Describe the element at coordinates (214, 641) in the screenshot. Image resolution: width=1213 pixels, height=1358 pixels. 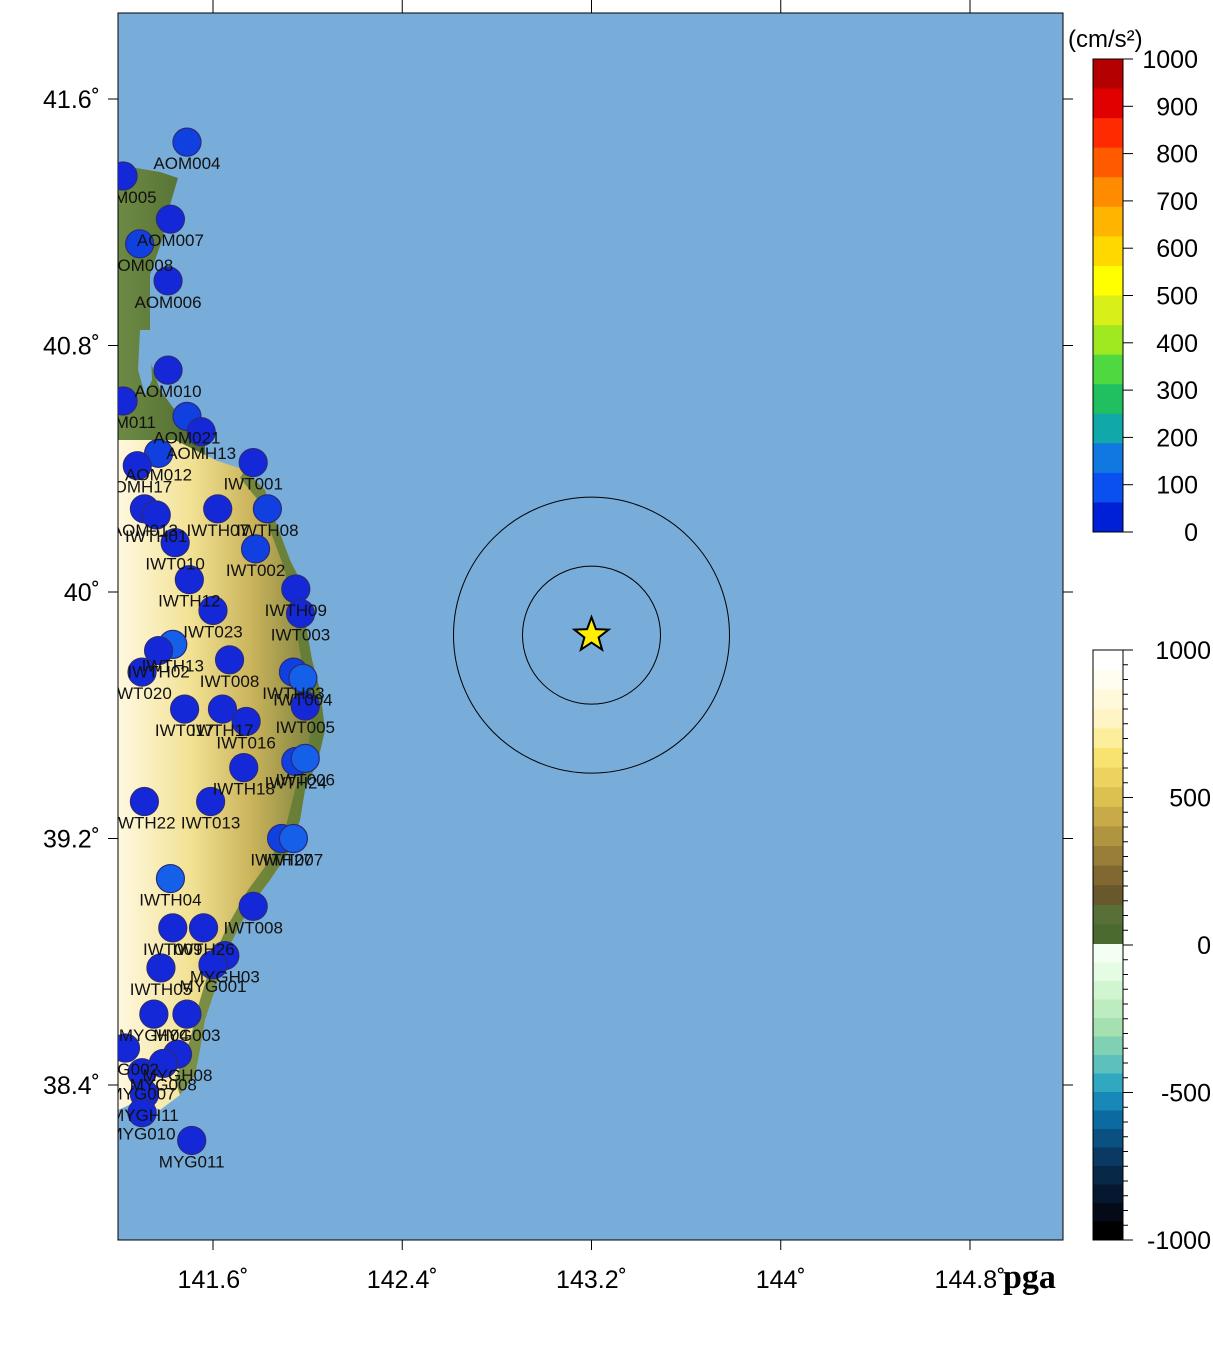
I see `station-circles` at that location.